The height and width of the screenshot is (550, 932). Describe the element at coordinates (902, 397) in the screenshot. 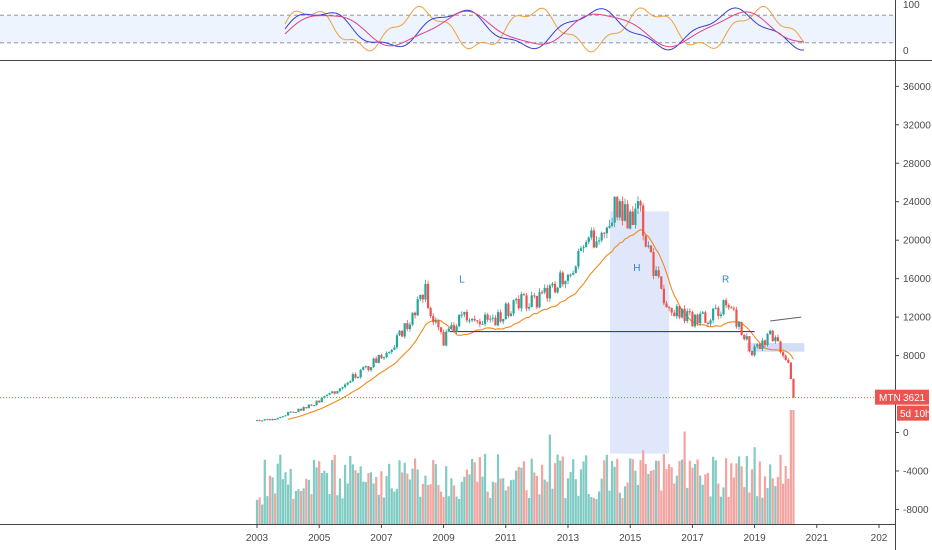

I see `last-price-badge: MTN 3621` at that location.